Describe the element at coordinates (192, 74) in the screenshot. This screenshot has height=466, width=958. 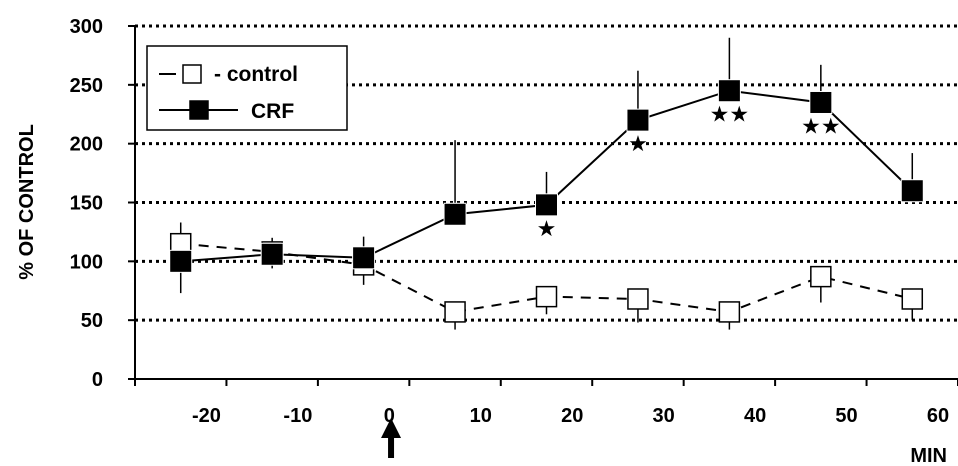
I see `legend-control-marker` at that location.